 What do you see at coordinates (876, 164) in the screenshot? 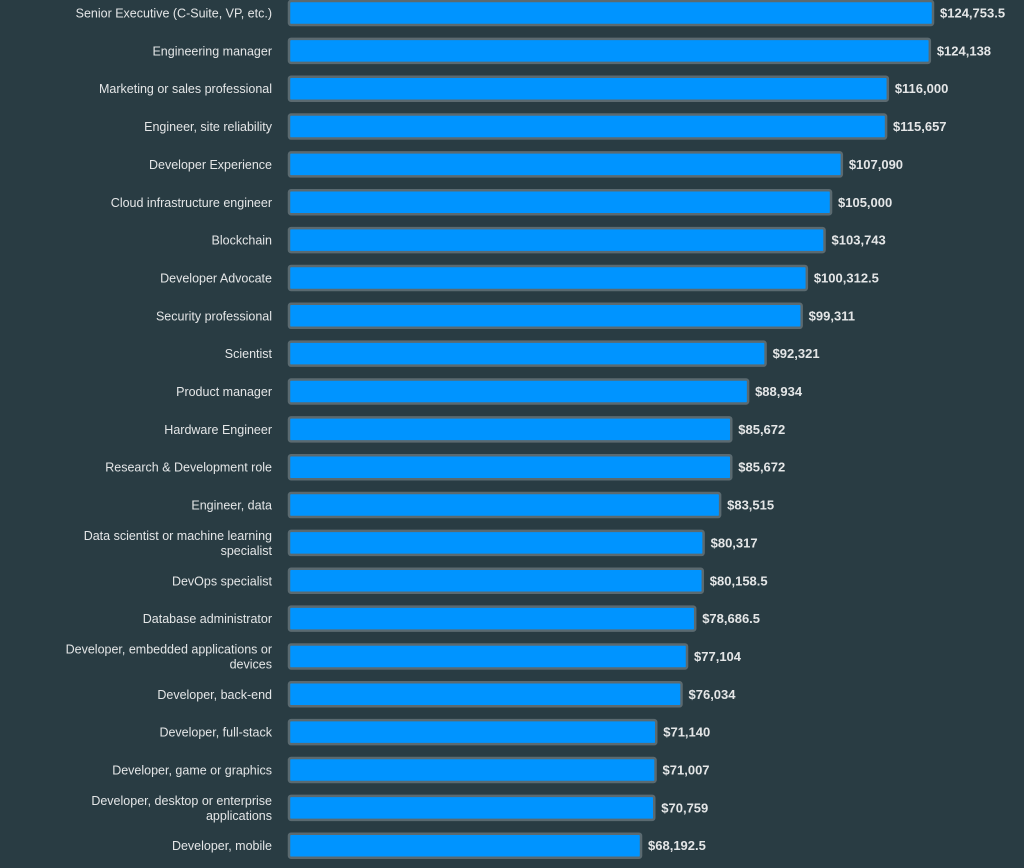
I see `data-label: $107,090` at bounding box center [876, 164].